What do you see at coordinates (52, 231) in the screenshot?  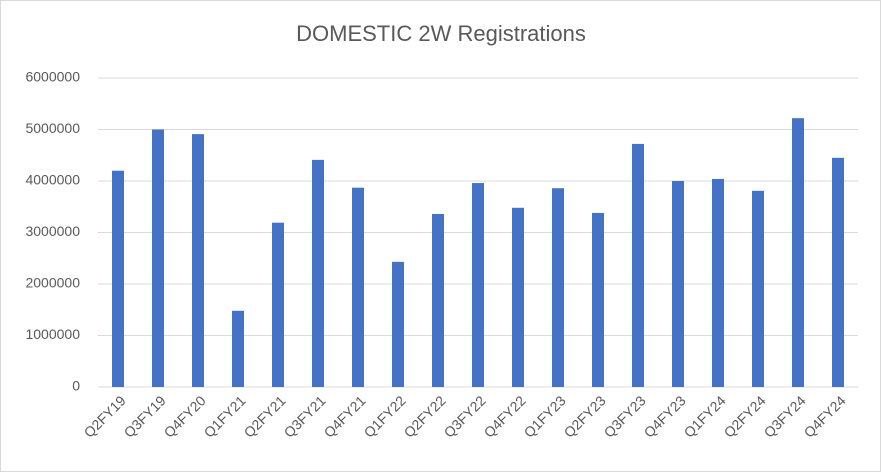 I see `y-tick-label: 3000000` at bounding box center [52, 231].